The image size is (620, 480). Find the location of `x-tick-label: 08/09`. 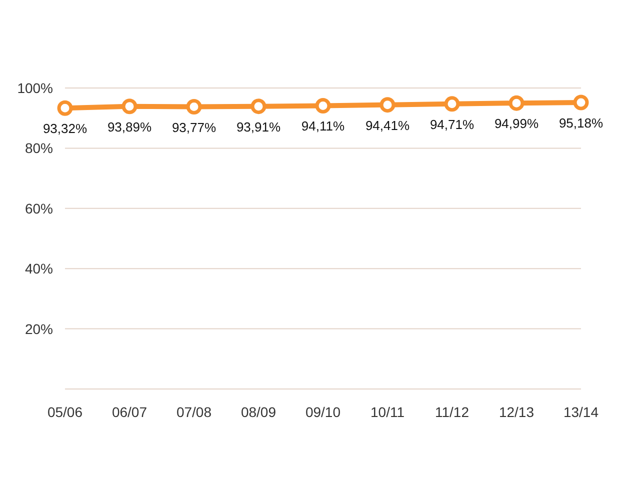

x-tick-label: 08/09 is located at coordinates (258, 412).